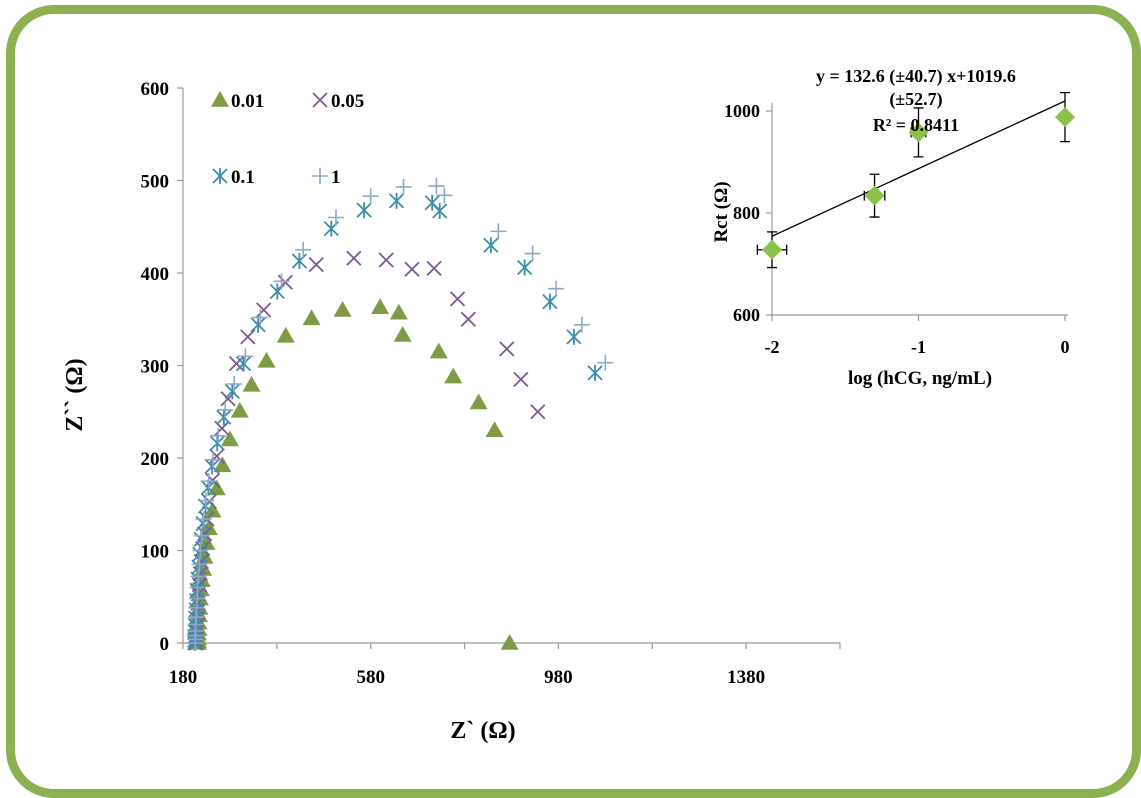 This screenshot has width=1141, height=798. Describe the element at coordinates (917, 336) in the screenshot. I see `inset-x-ticks: -2 -1 0` at that location.